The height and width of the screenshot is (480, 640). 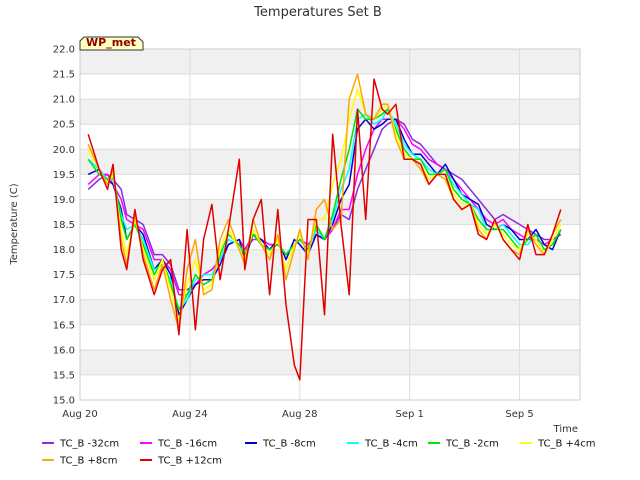 What do you see at coordinates (64, 175) in the screenshot?
I see `y-tick-label: 19.5` at bounding box center [64, 175].